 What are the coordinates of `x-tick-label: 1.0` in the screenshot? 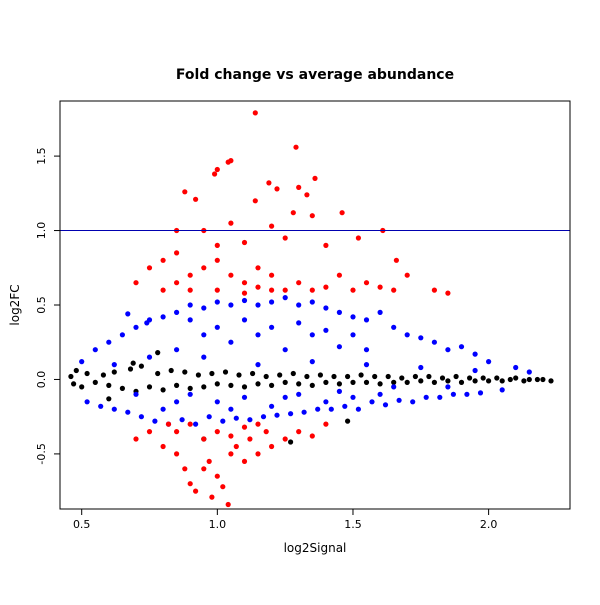 It's located at (218, 524).